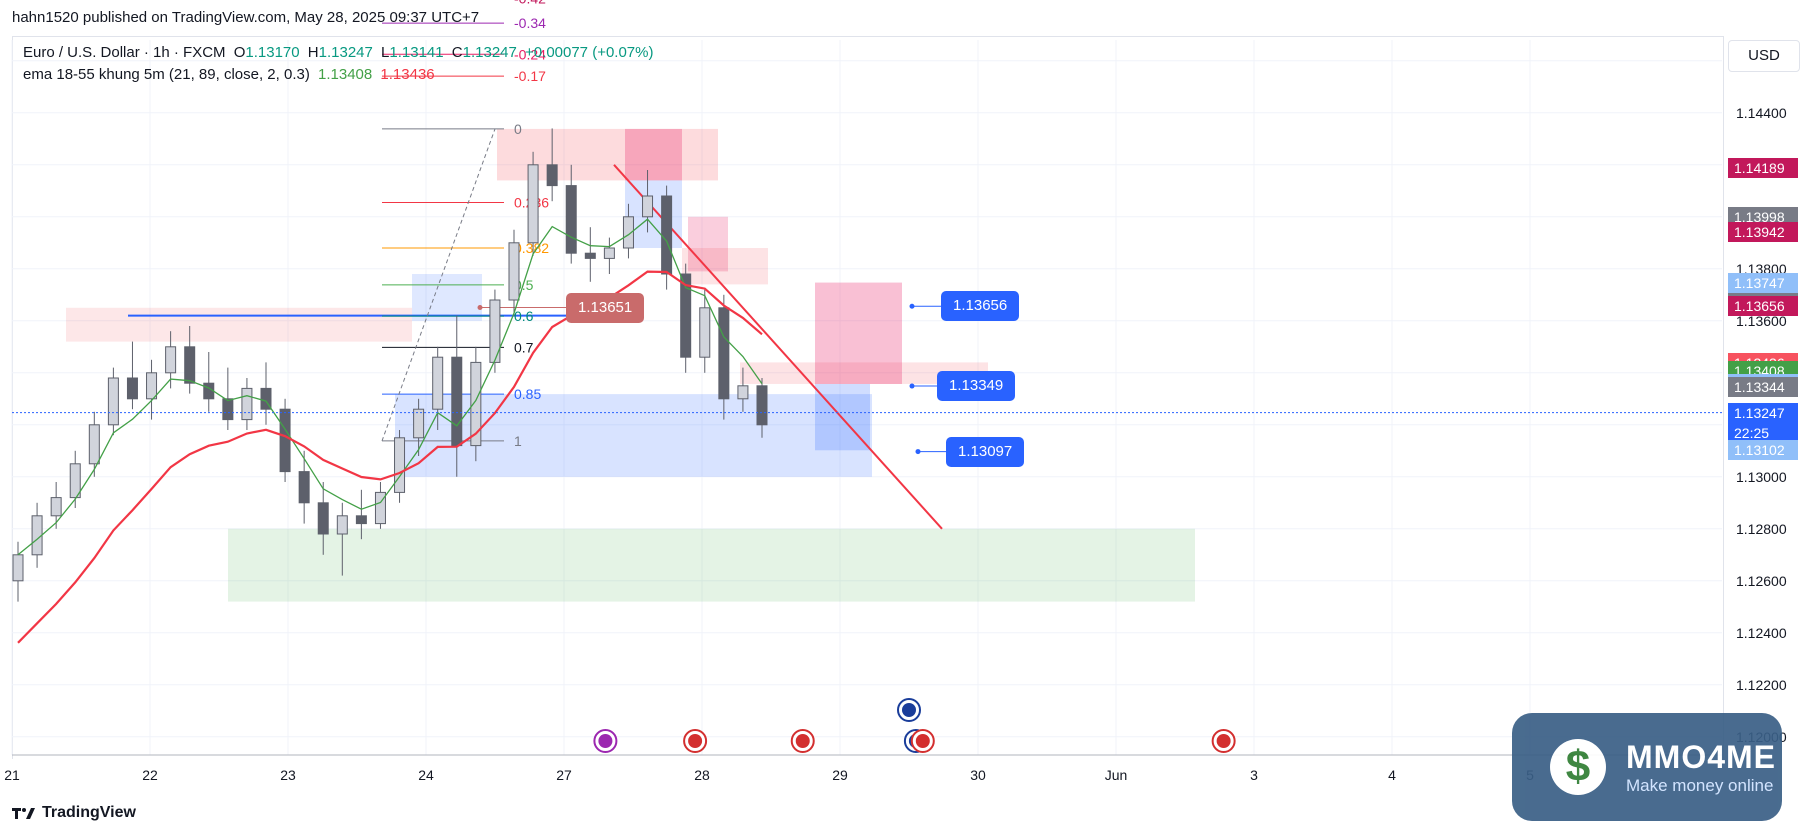 The width and height of the screenshot is (1814, 837). I want to click on fib-level-label: -0.42, so click(530, 3).